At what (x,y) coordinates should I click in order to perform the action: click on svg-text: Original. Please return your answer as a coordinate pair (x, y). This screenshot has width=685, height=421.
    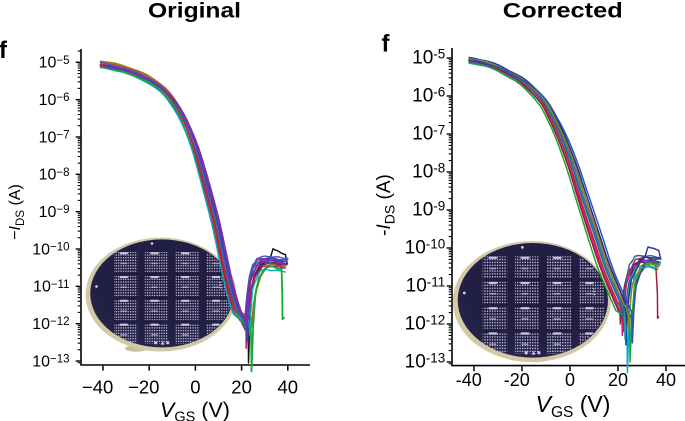
    Looking at the image, I should click on (194, 11).